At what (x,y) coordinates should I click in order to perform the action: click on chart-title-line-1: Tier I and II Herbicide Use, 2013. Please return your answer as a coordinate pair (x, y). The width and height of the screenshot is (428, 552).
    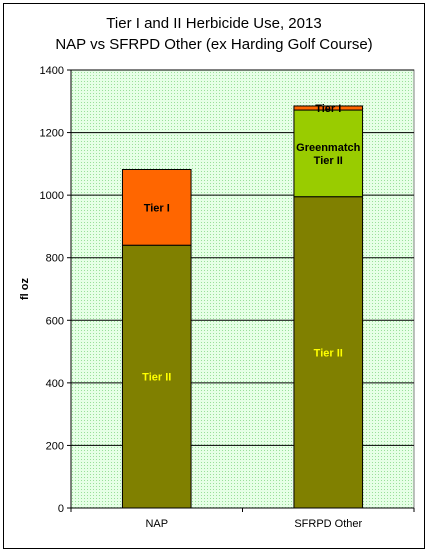
    Looking at the image, I should click on (214, 23).